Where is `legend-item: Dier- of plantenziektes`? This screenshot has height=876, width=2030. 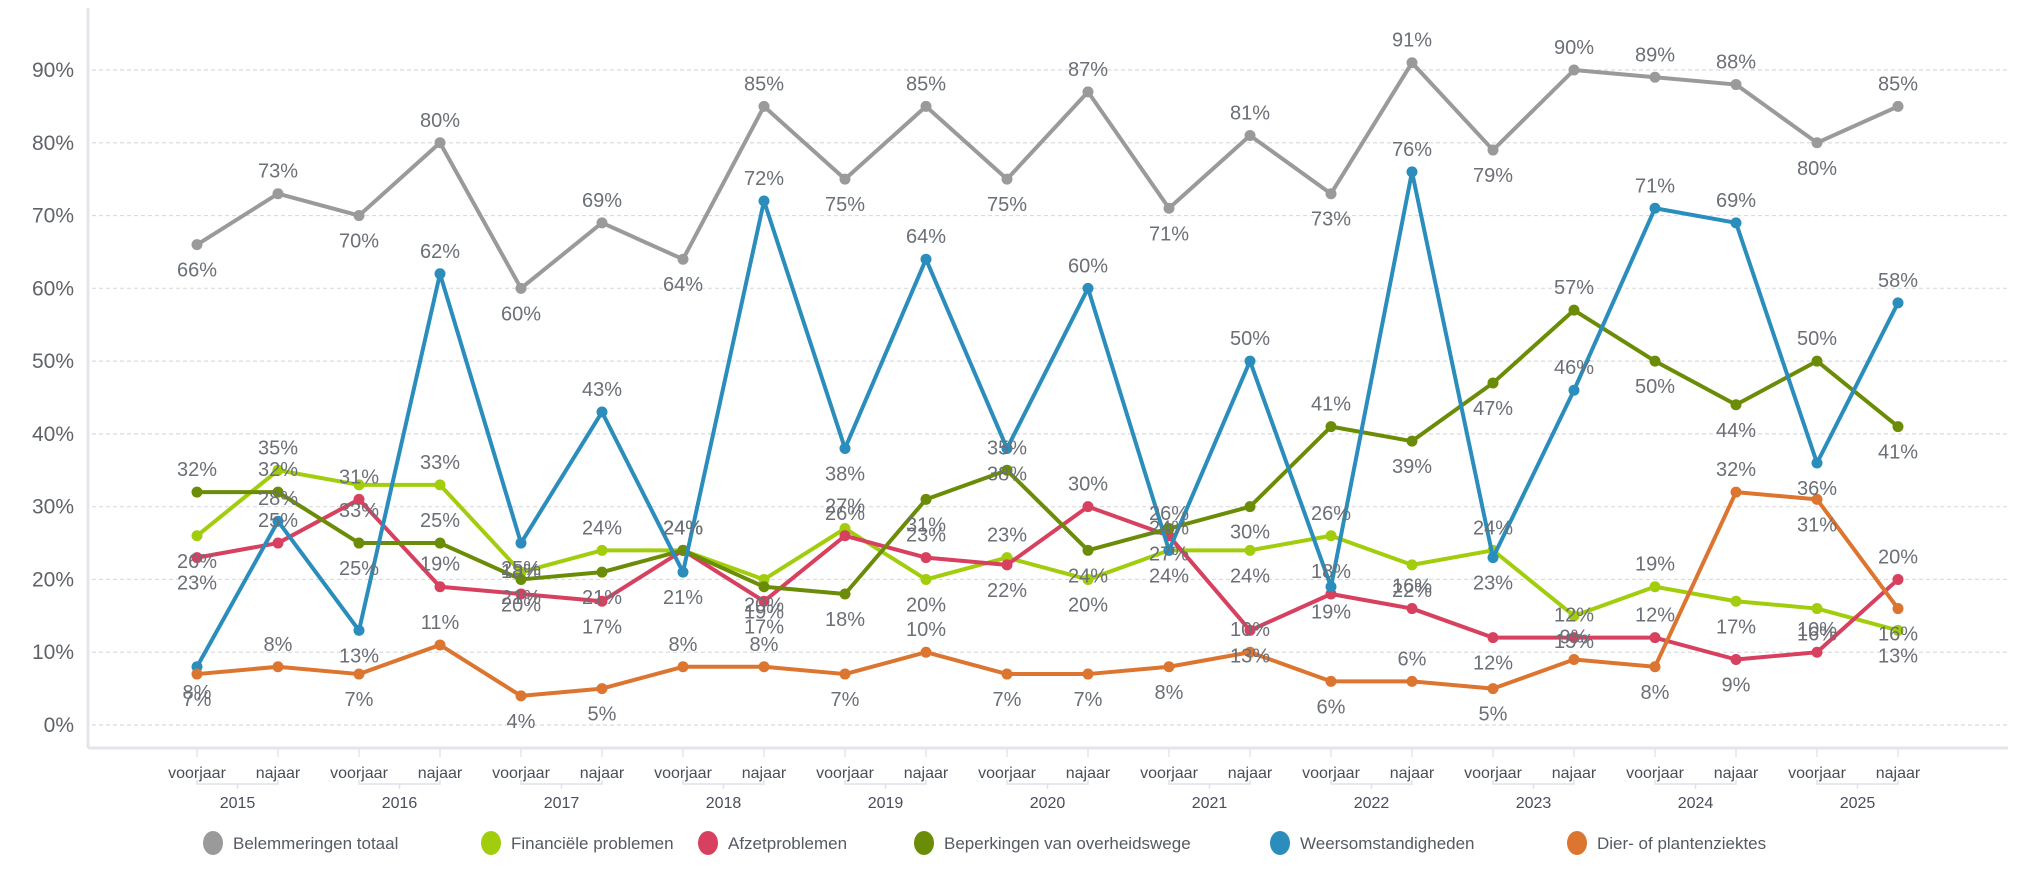 legend-item: Dier- of plantenziektes is located at coordinates (1666, 843).